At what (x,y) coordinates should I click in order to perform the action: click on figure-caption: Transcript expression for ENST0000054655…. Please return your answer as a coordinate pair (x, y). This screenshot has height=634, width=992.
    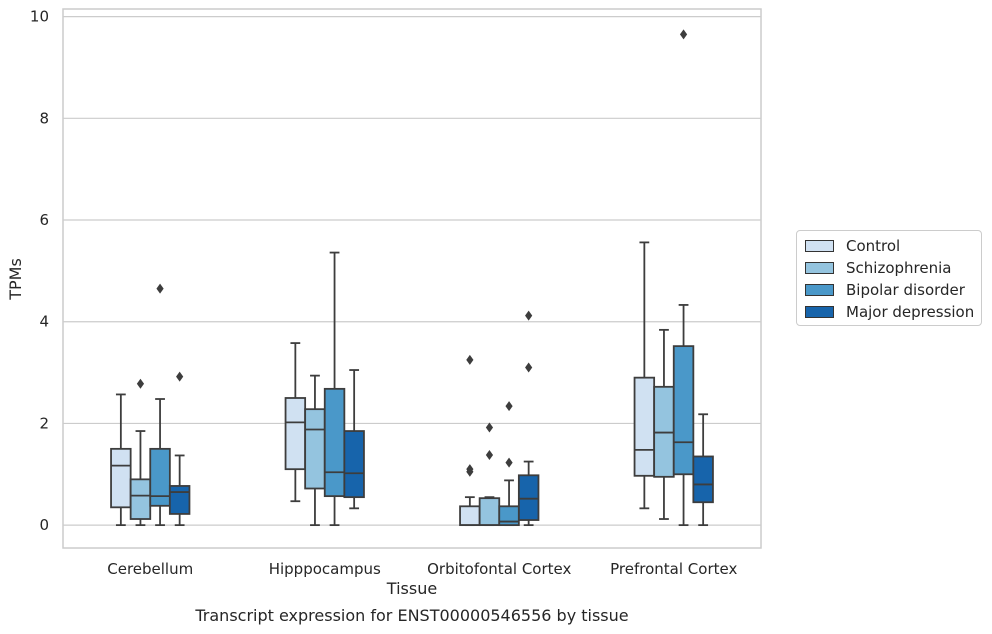
    Looking at the image, I should click on (412, 615).